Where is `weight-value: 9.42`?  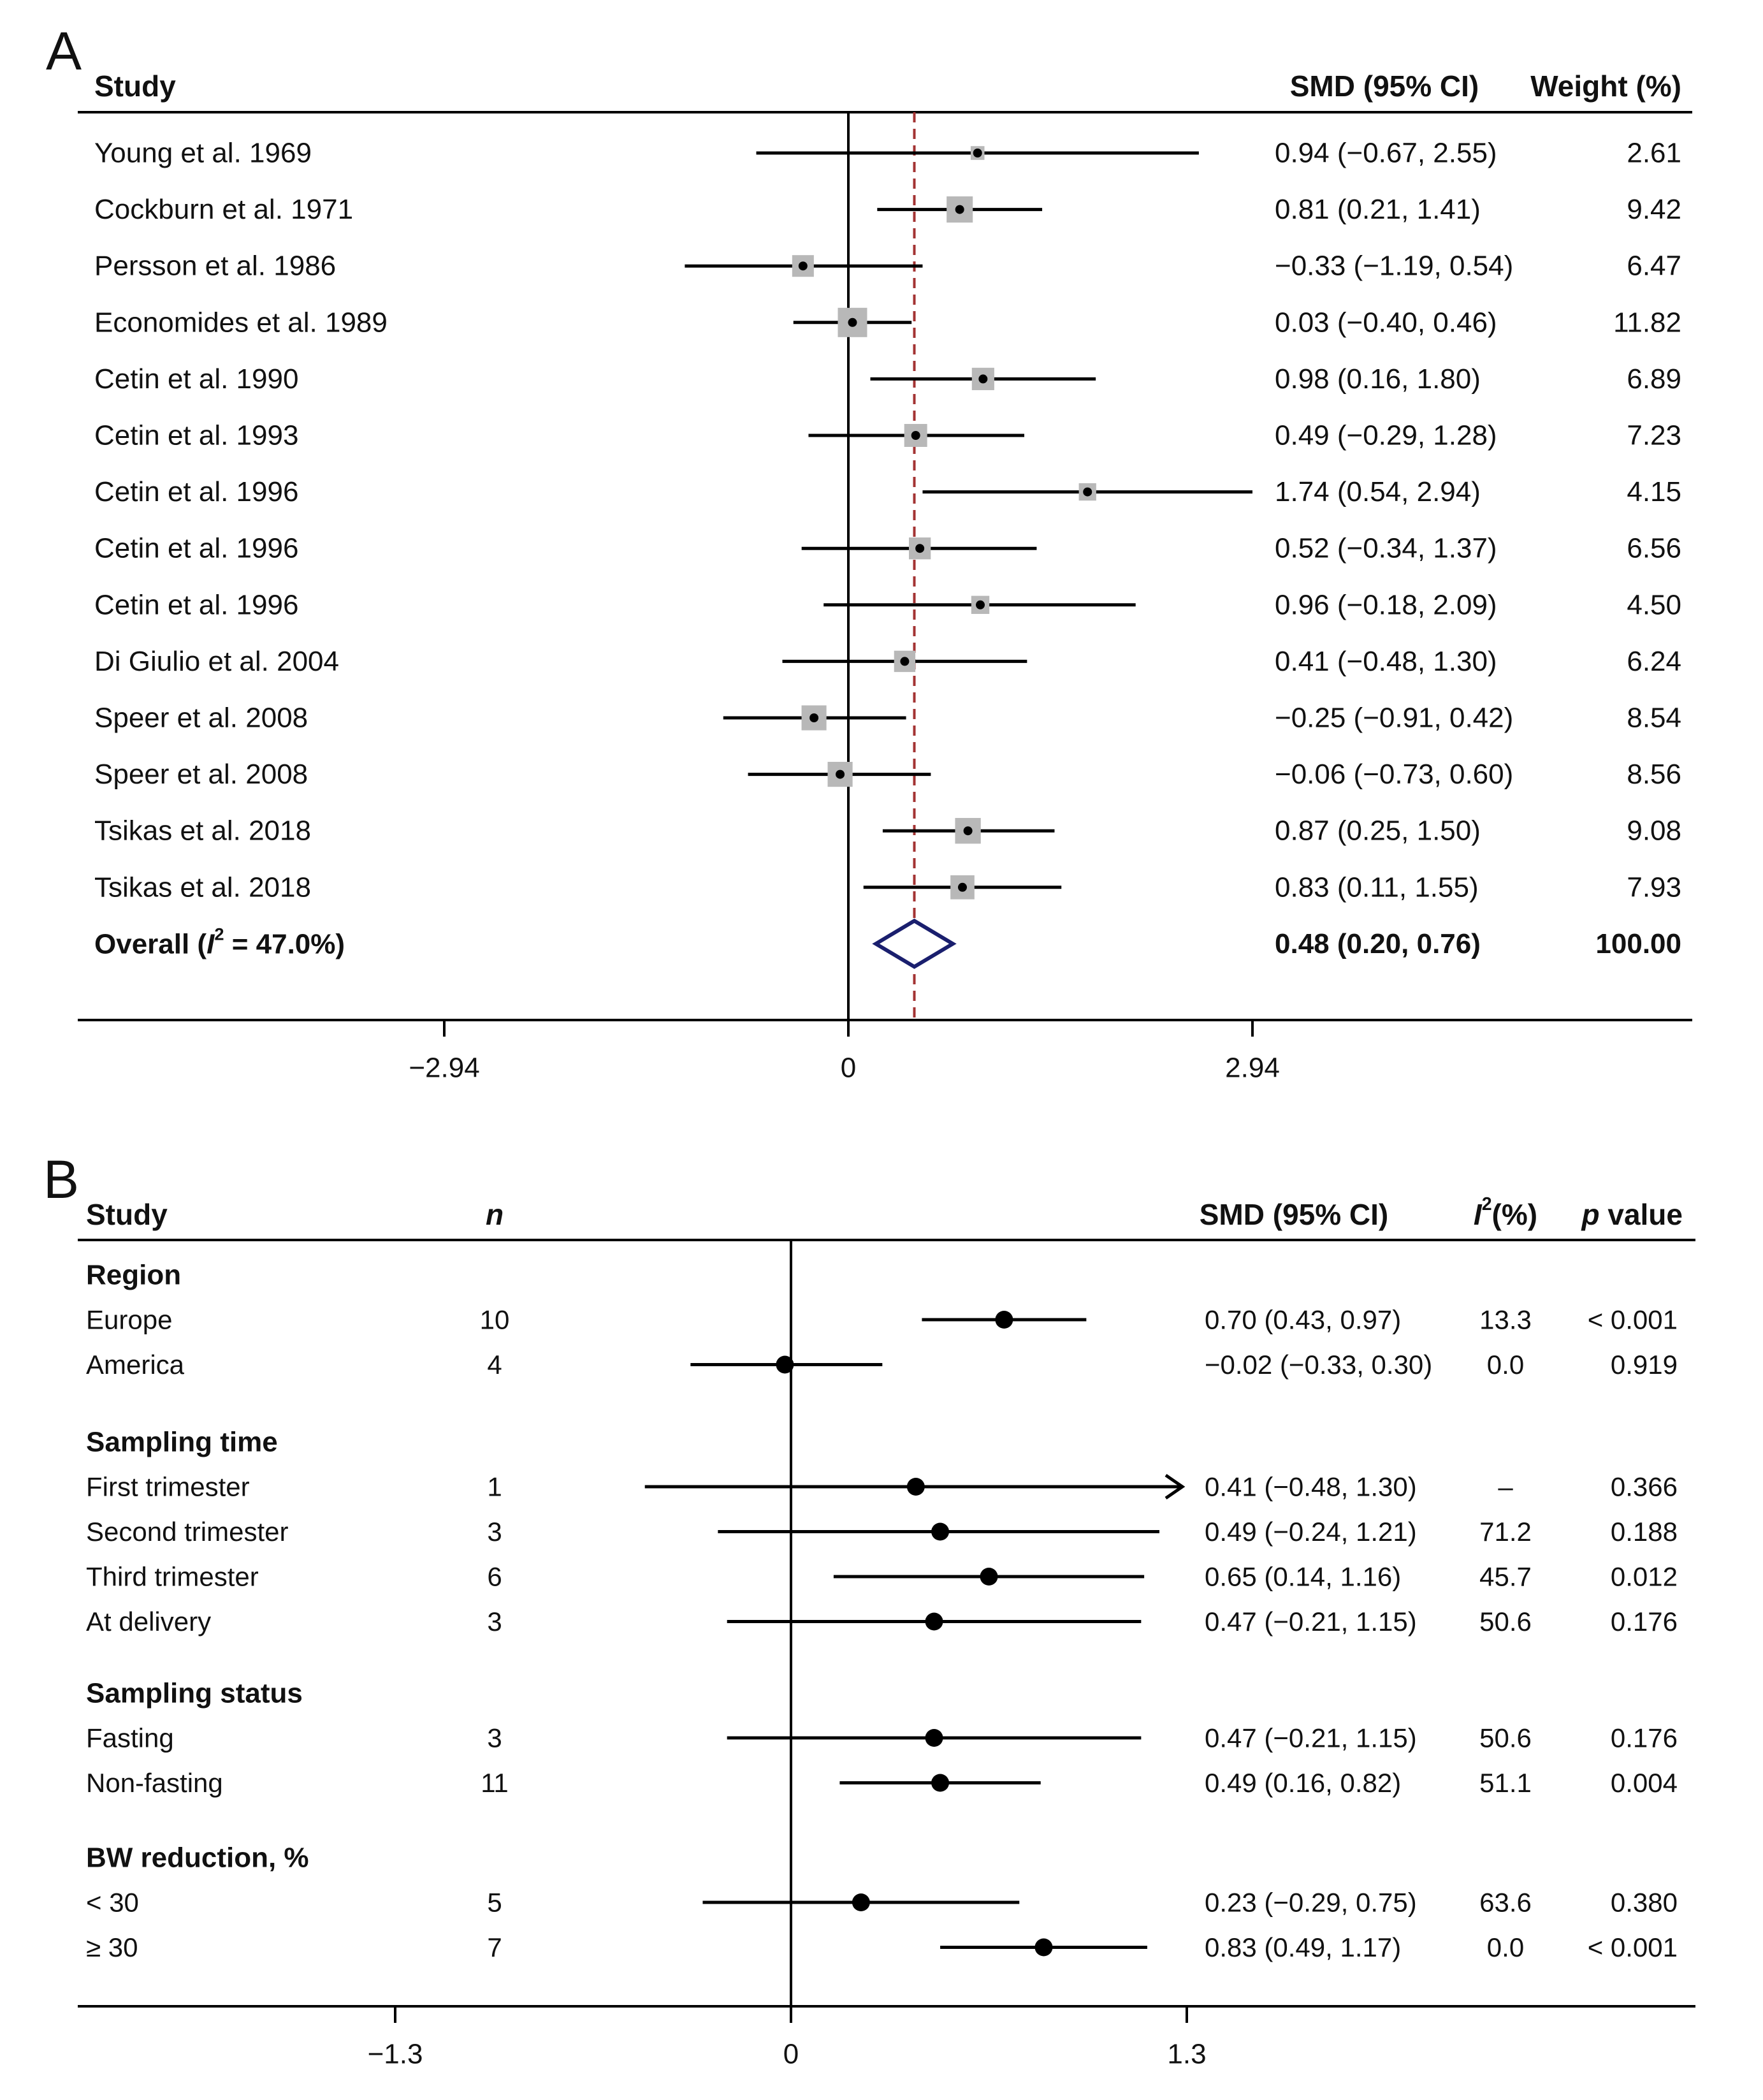 weight-value: 9.42 is located at coordinates (1654, 209).